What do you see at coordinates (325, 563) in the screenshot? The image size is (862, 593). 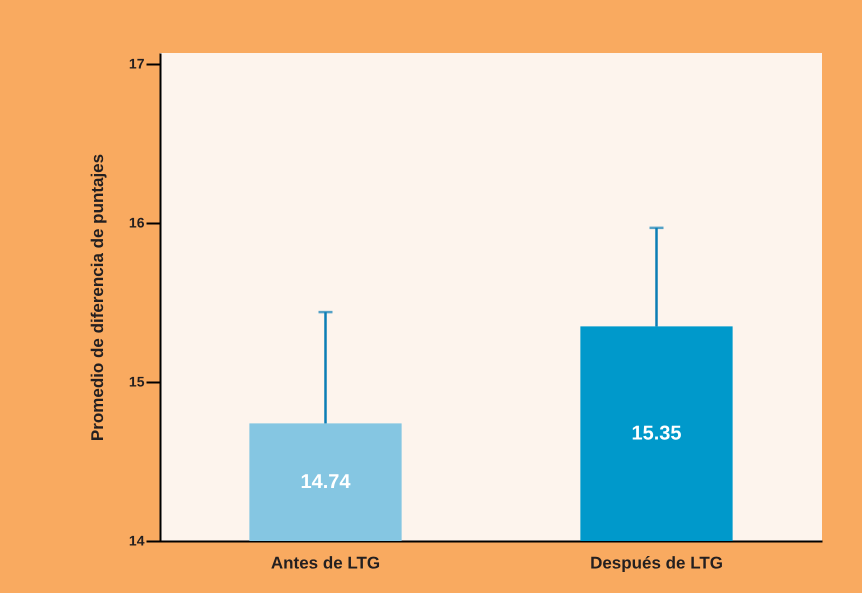 I see `x-tick-label: Antes de LTG` at bounding box center [325, 563].